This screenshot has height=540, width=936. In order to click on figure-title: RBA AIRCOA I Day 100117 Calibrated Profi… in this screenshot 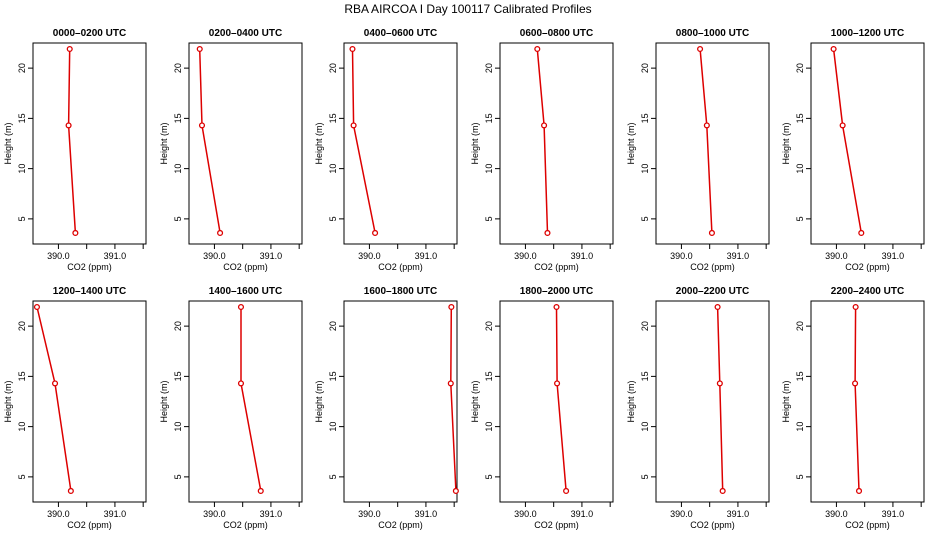, I will do `click(467, 9)`.